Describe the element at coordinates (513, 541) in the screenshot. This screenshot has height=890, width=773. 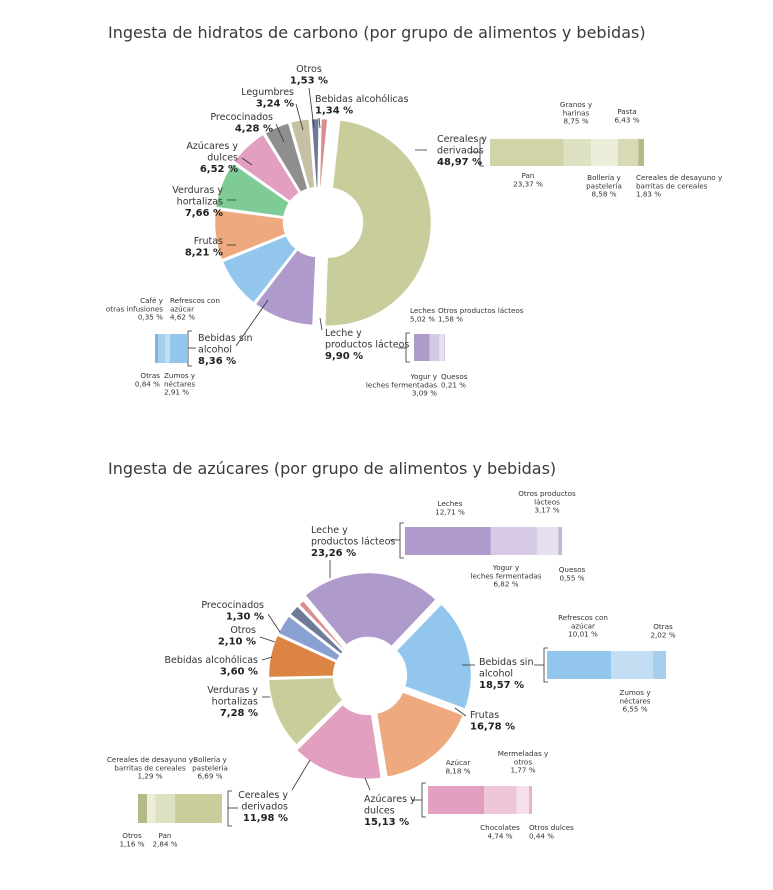
I see `c2-leche-segment-yogur-y-leches-fermentadas` at that location.